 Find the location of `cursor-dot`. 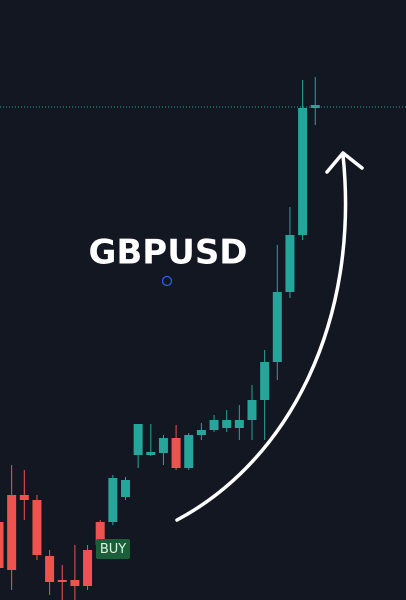

cursor-dot is located at coordinates (167, 281).